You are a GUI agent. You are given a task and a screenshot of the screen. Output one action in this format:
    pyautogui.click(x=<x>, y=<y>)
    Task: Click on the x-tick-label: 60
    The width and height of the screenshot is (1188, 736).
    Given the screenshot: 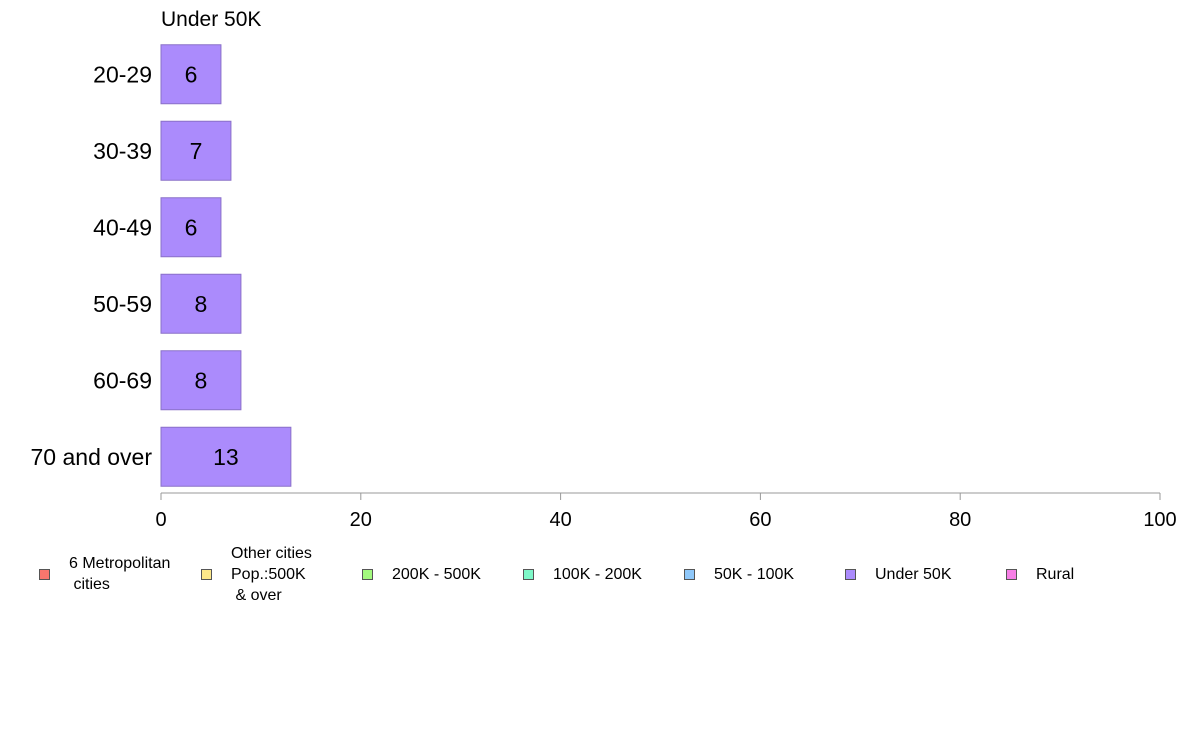 What is the action you would take?
    pyautogui.click(x=760, y=520)
    